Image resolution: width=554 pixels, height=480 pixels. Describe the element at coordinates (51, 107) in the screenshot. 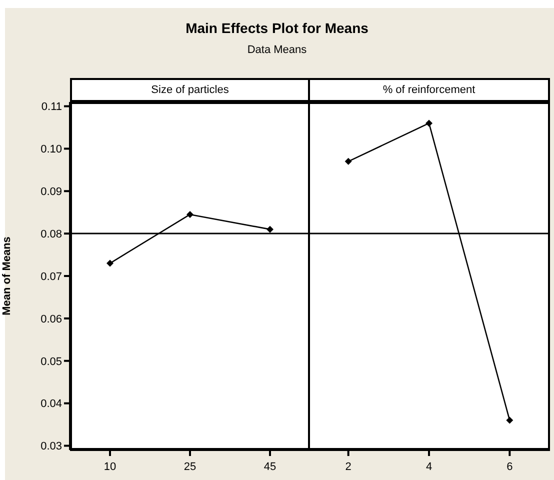

I see `y-tick-label: 0.11` at that location.